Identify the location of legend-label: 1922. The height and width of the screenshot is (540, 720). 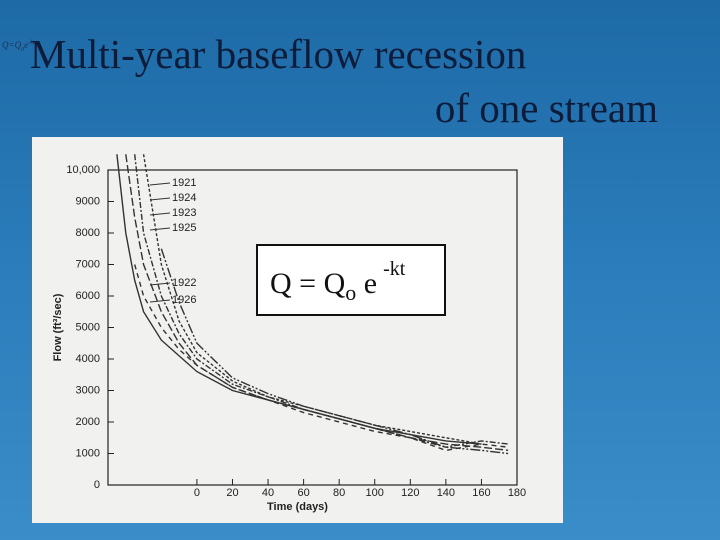
(184, 283).